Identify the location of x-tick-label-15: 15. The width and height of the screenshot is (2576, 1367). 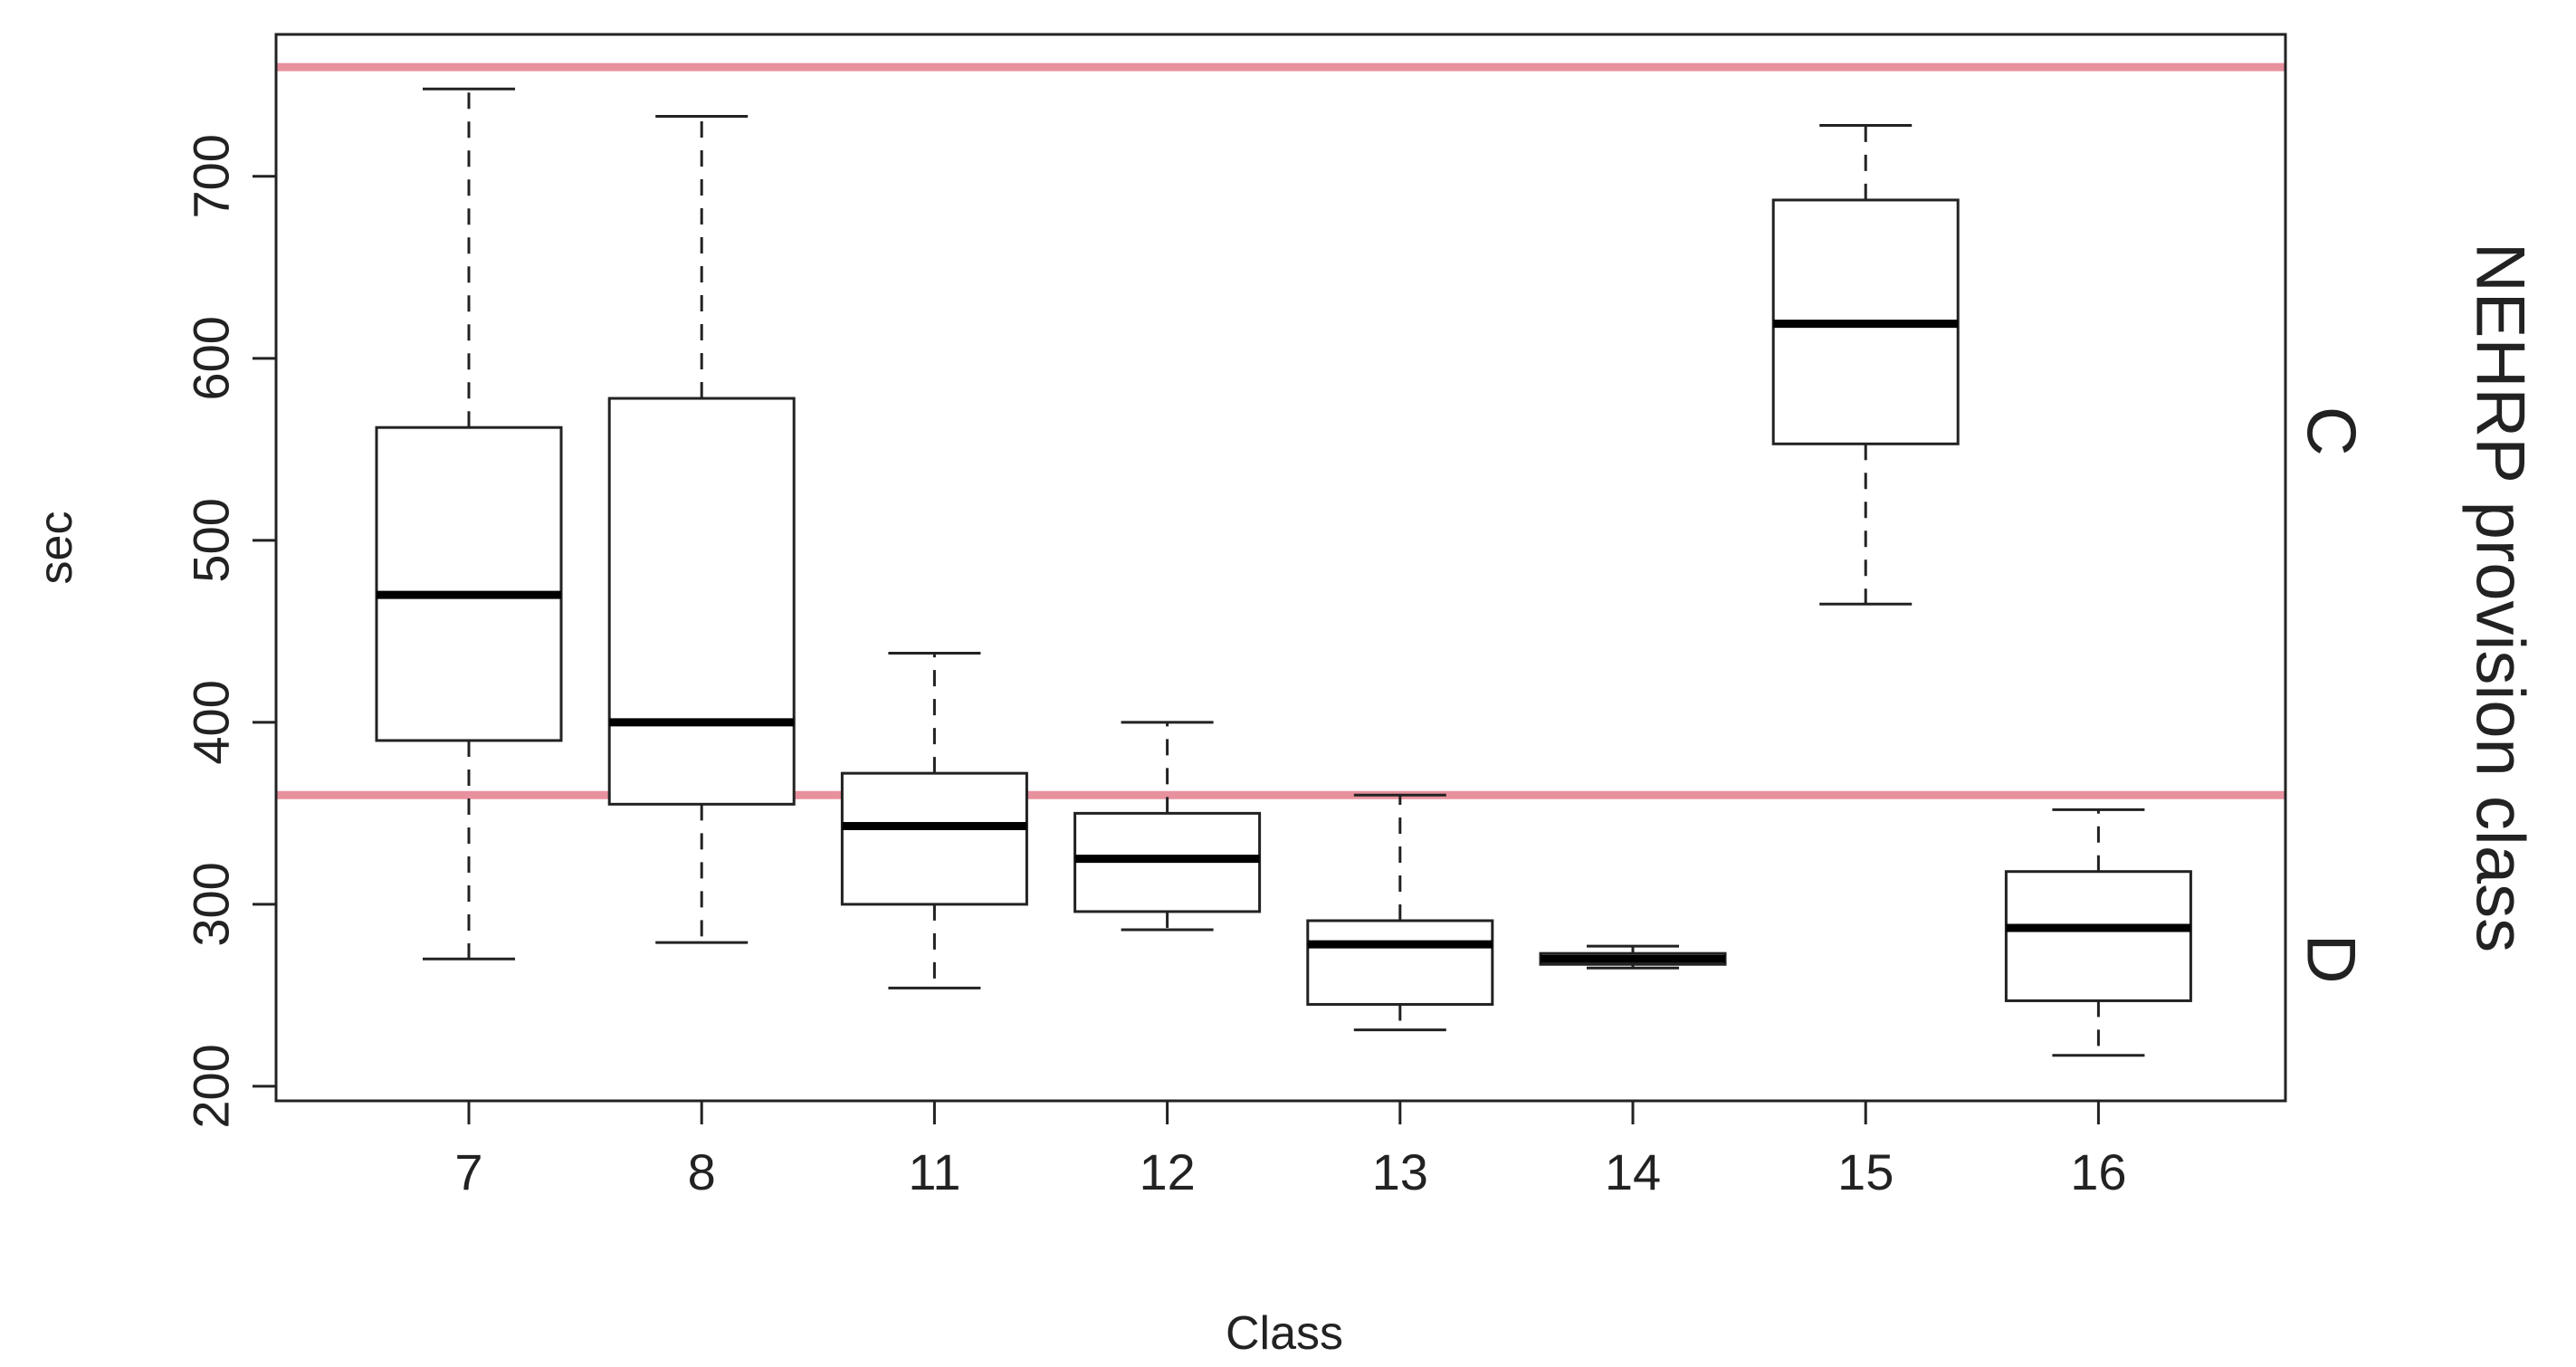
(1865, 1171).